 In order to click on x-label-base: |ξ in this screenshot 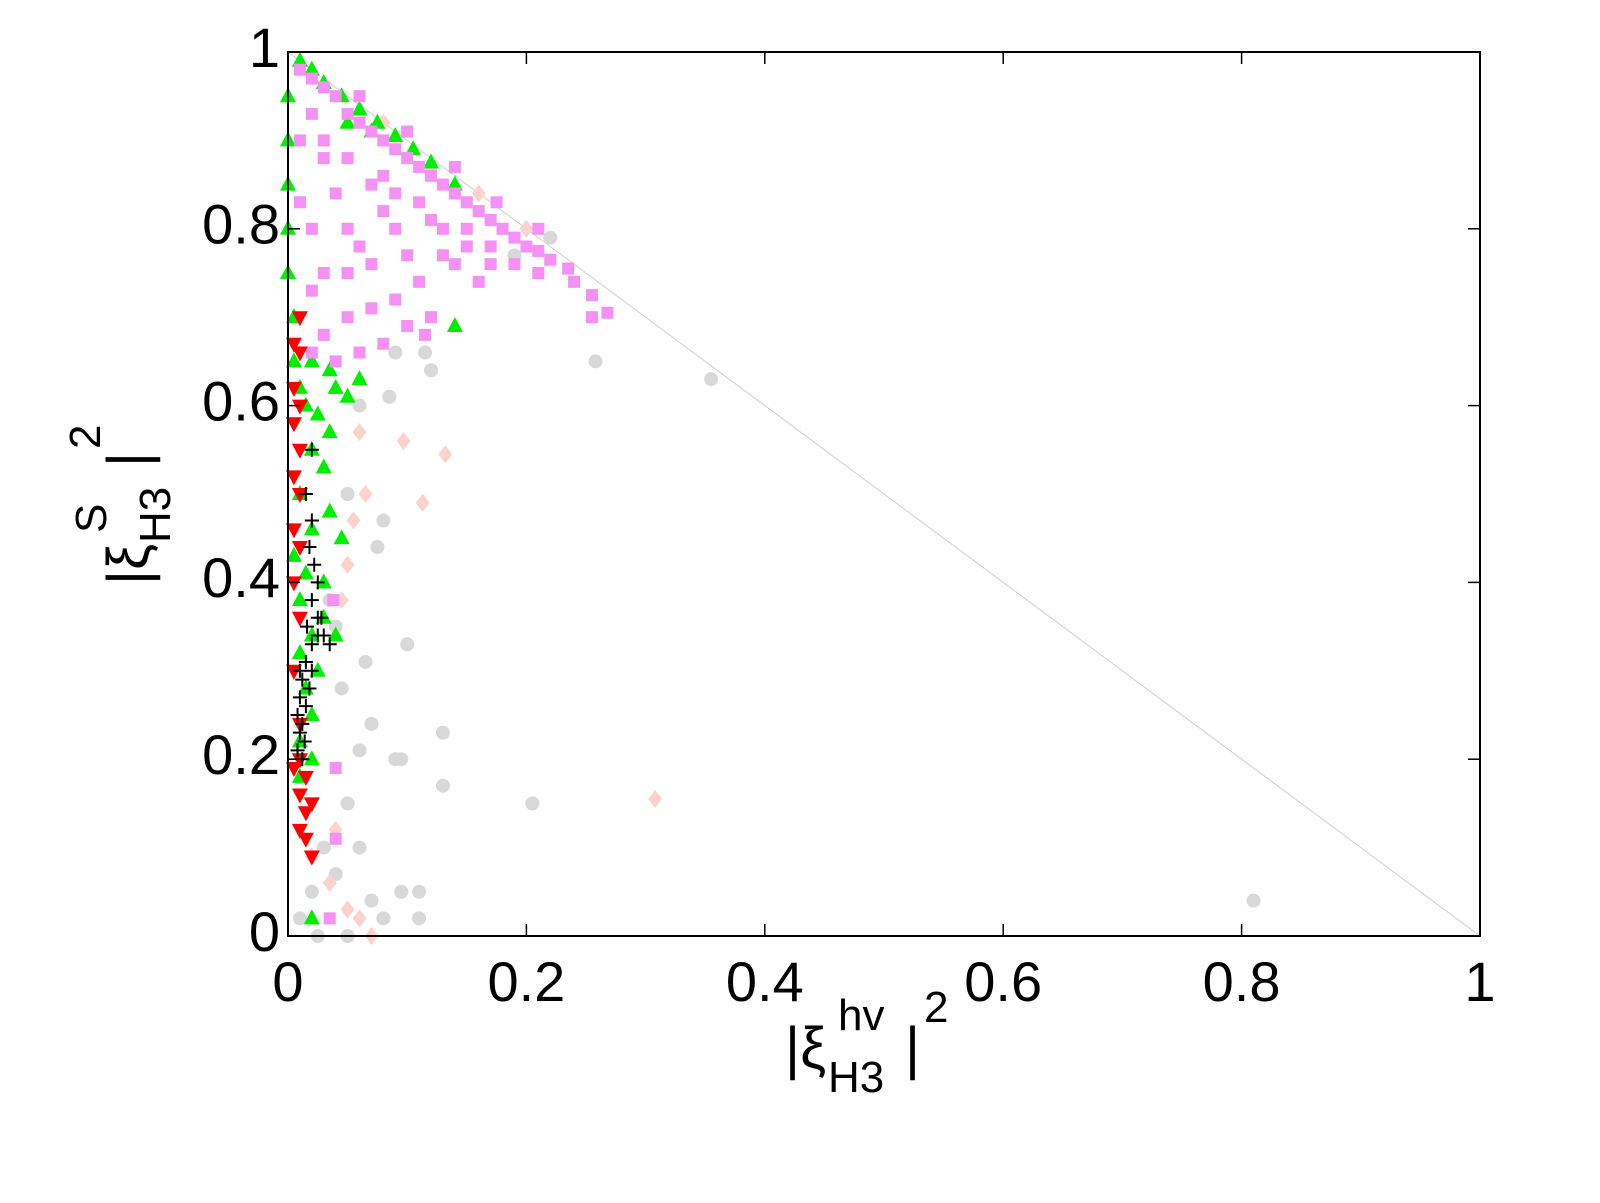, I will do `click(805, 1048)`.